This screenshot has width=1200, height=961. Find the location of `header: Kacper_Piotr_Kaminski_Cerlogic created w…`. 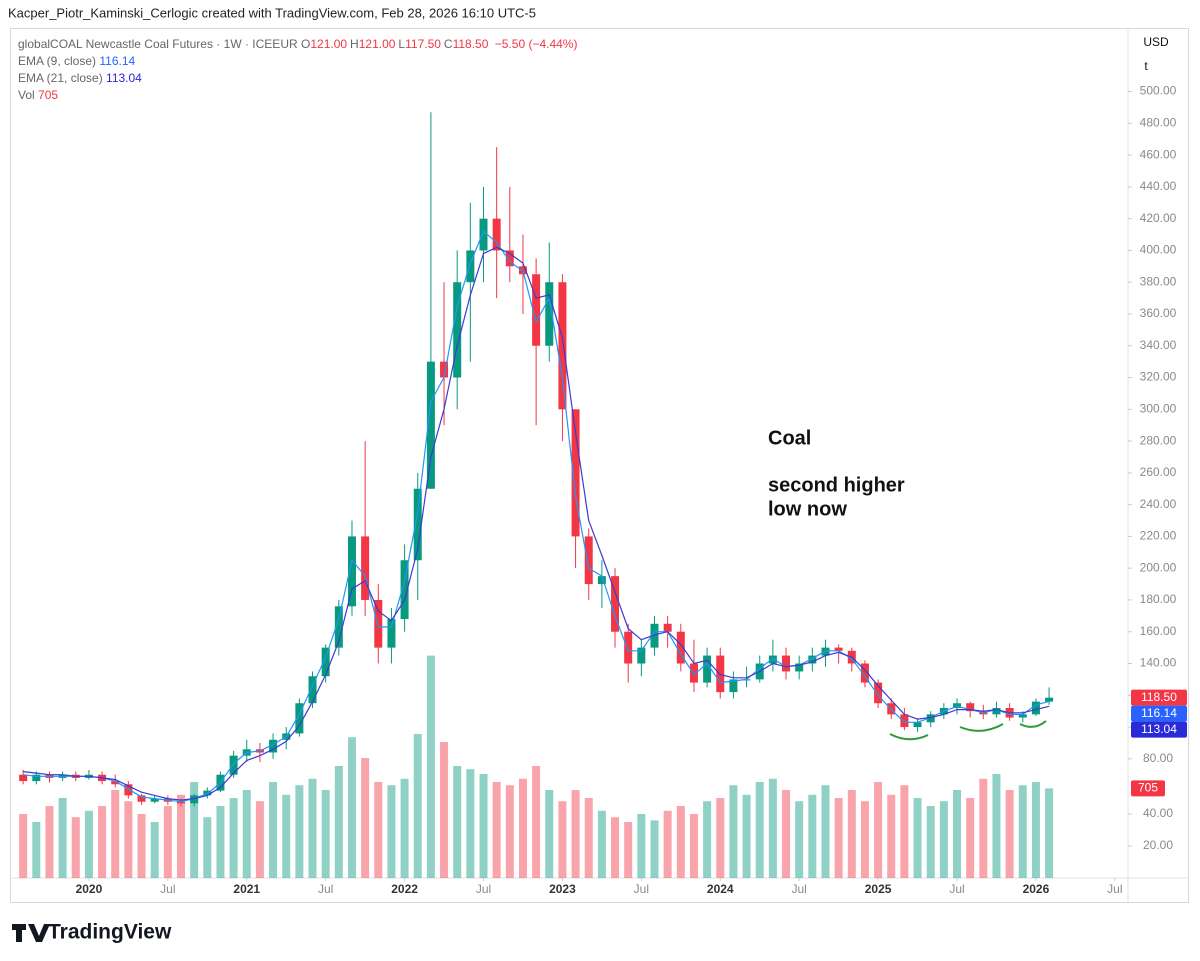

header: Kacper_Piotr_Kaminski_Cerlogic created w… is located at coordinates (272, 12).